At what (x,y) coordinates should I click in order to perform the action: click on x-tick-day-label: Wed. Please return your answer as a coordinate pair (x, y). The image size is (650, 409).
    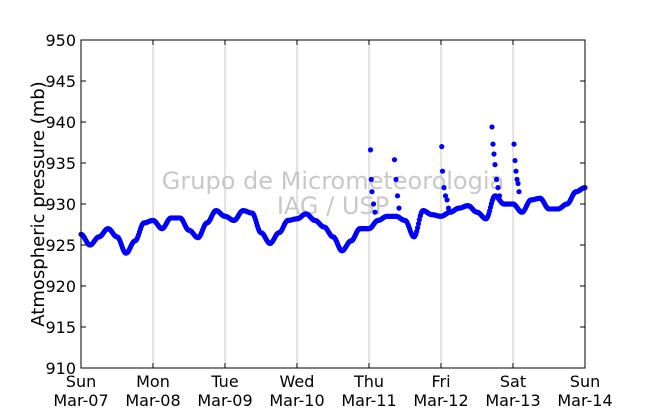
    Looking at the image, I should click on (297, 381).